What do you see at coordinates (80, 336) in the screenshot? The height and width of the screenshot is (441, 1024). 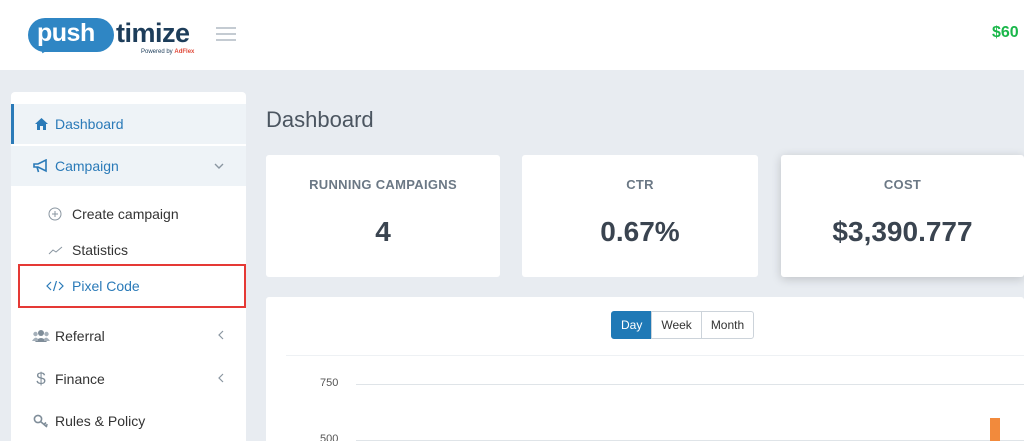 I see `sidebar-item-label: Referral` at bounding box center [80, 336].